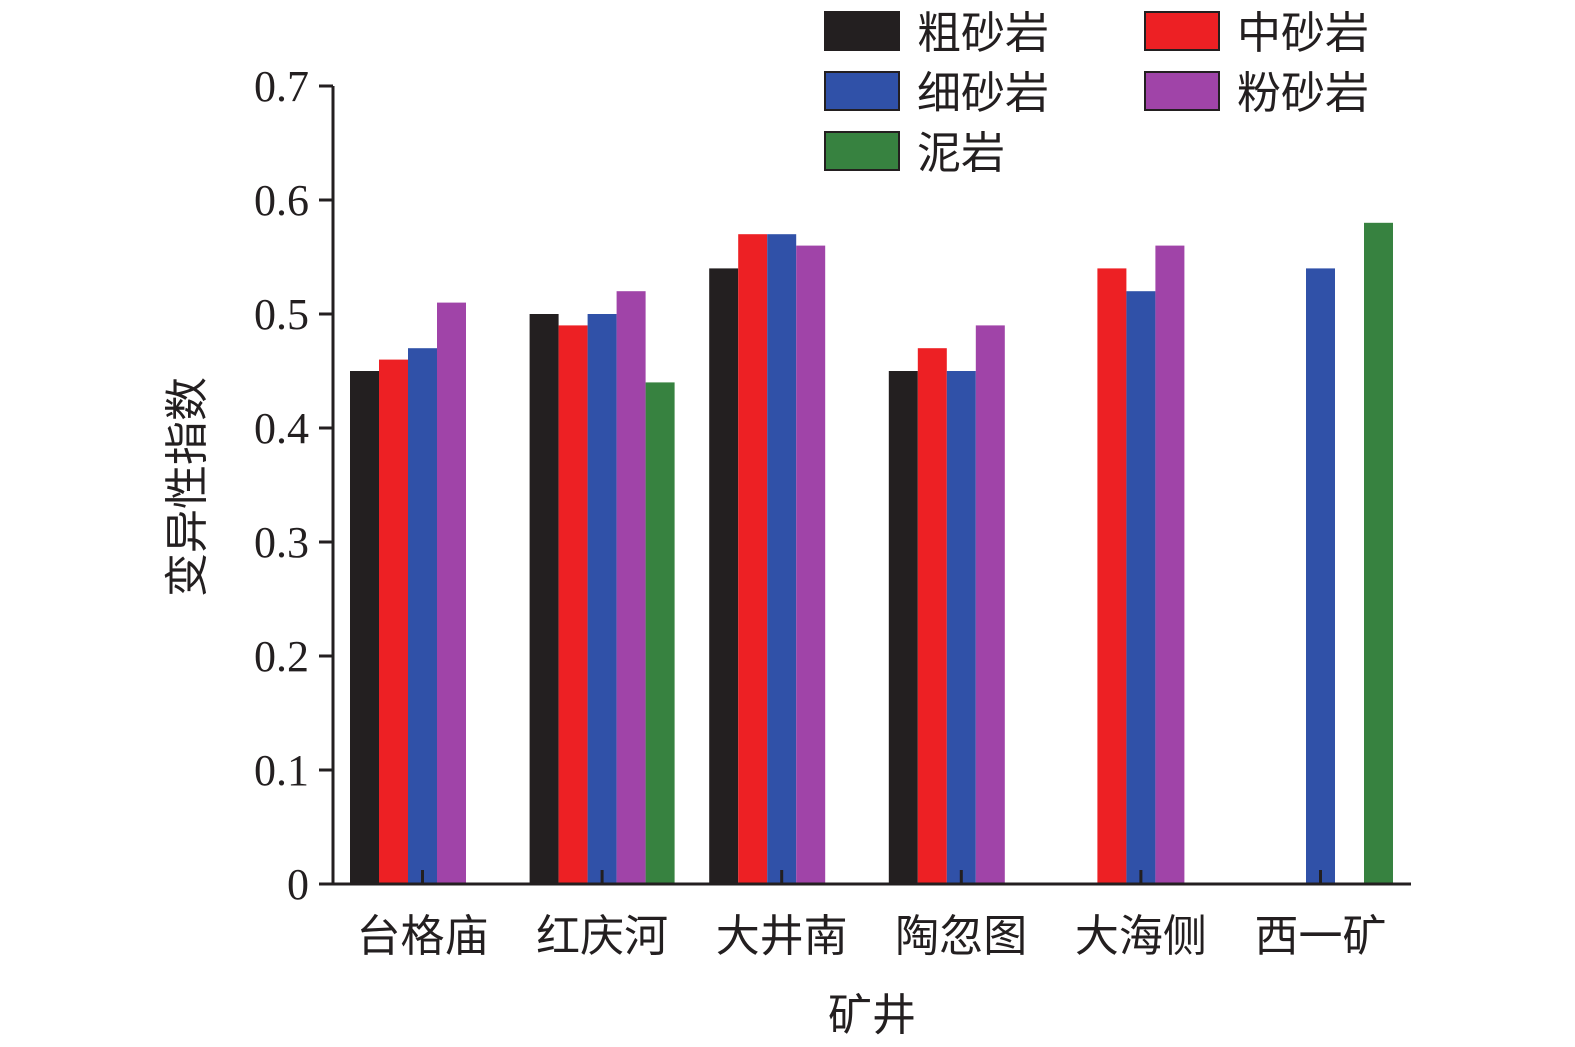  Describe the element at coordinates (983, 93) in the screenshot. I see `legend-label: 细砂岩` at that location.